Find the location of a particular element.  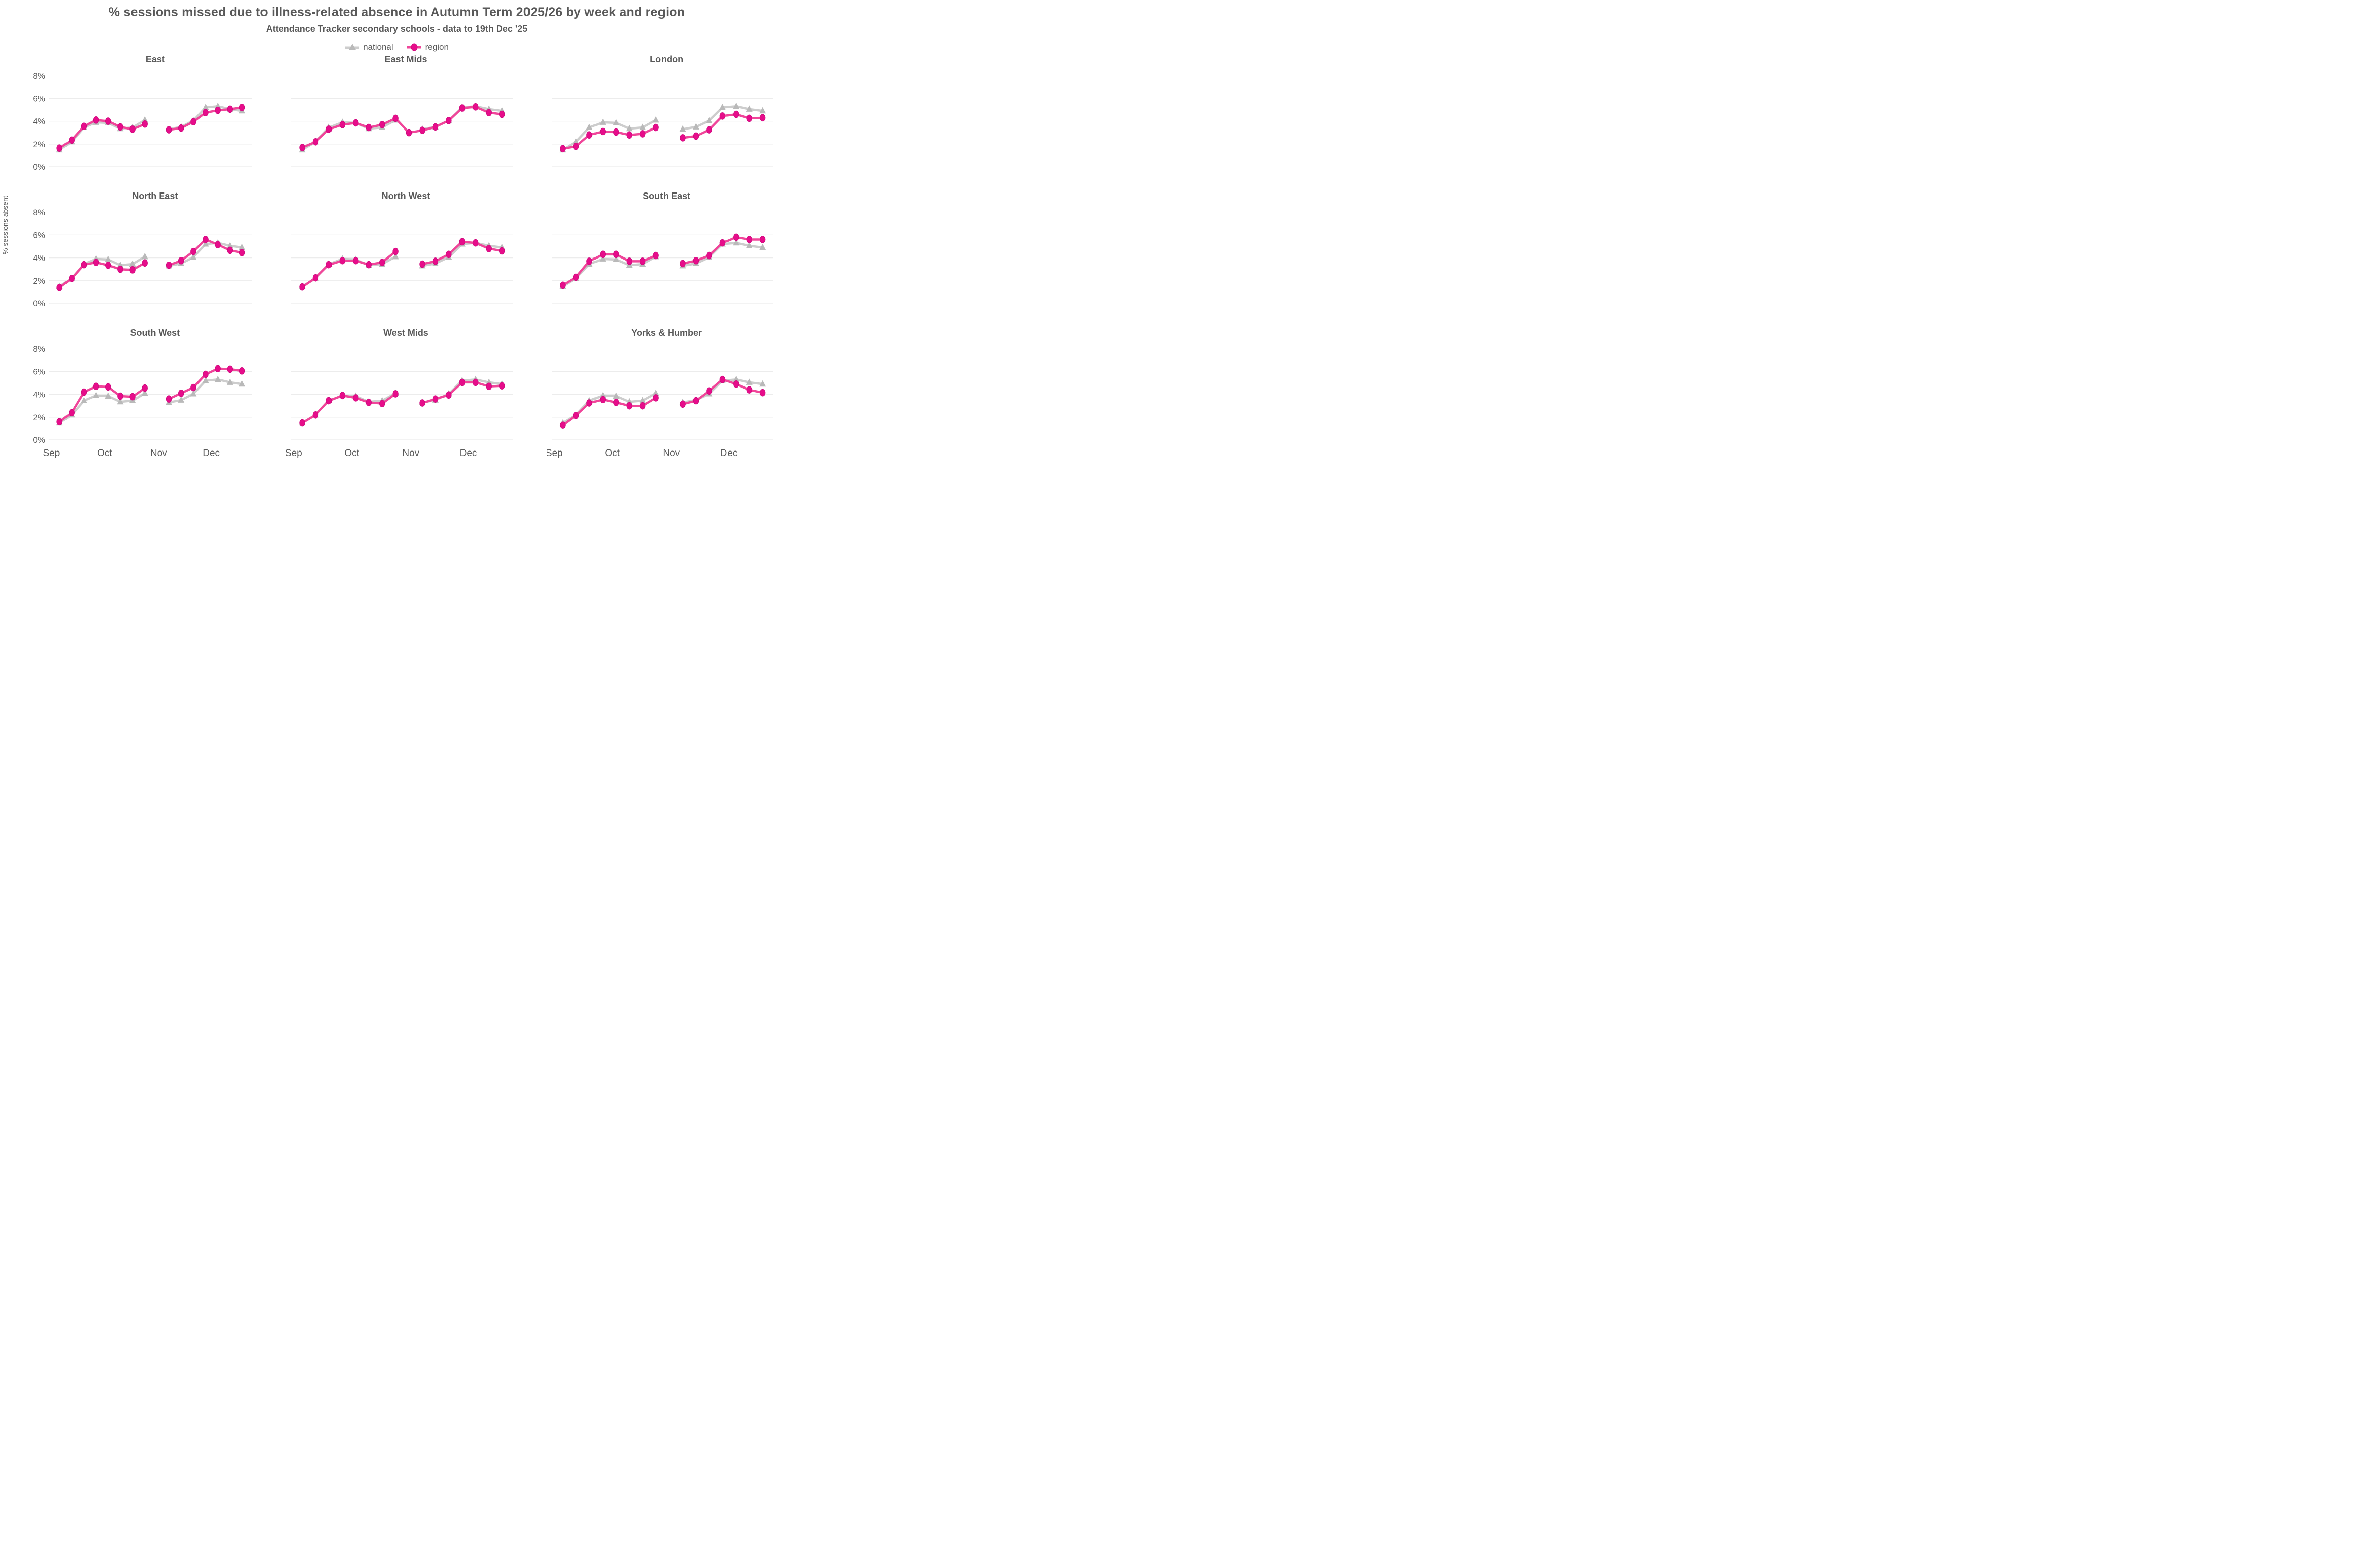

facet-yorks-humber: Yorks & Humber Sep Oct Nov Dec is located at coordinates (666, 397).